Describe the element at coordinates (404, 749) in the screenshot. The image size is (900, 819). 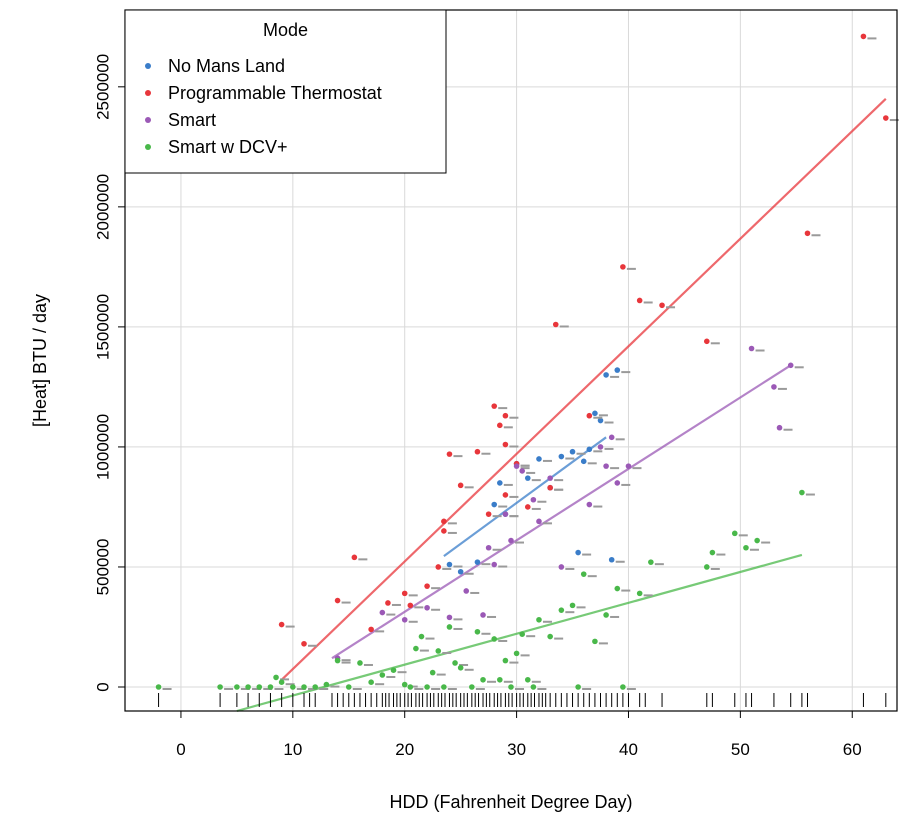
I see `x-tick-label: 20` at that location.